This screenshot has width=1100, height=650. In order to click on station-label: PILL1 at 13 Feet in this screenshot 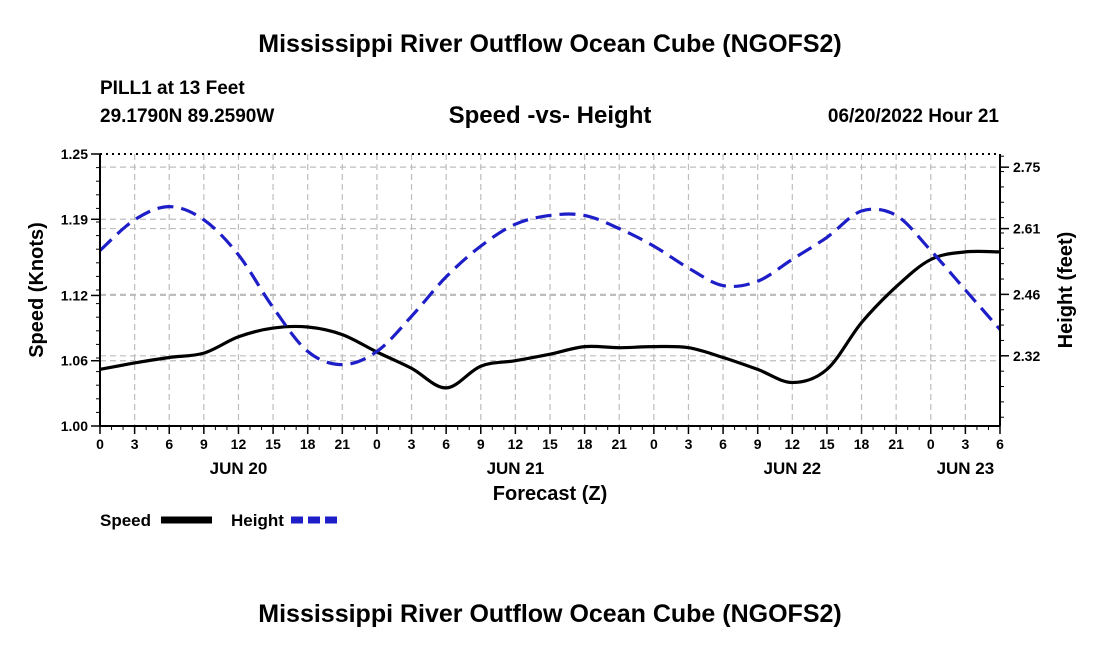, I will do `click(172, 88)`.